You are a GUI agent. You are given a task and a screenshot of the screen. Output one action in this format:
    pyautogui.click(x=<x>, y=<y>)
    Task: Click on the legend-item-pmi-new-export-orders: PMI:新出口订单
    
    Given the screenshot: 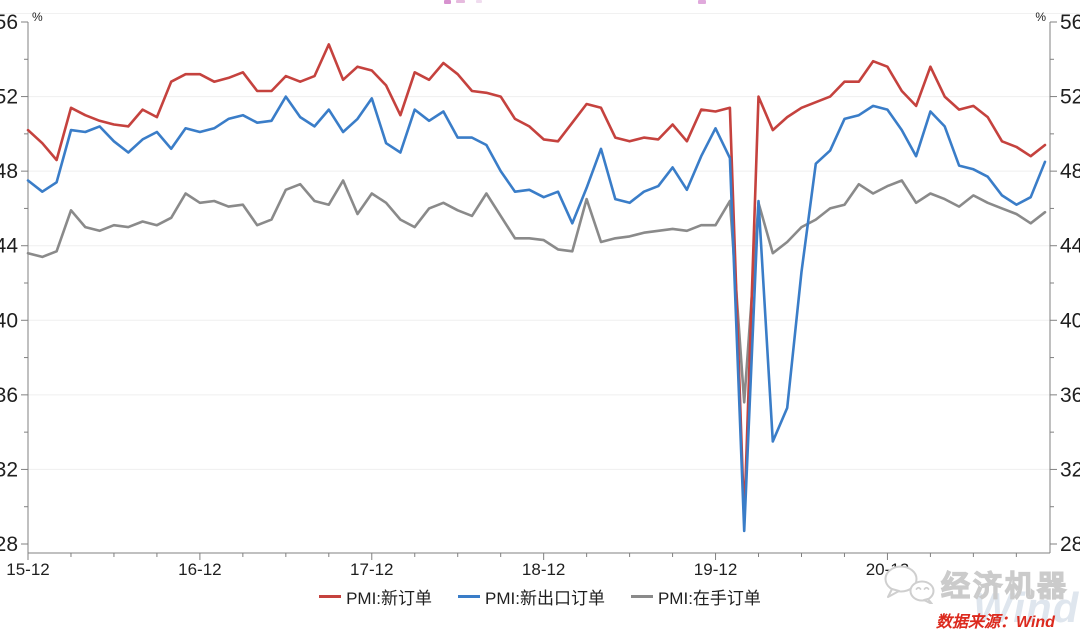 What is the action you would take?
    pyautogui.click(x=531, y=596)
    